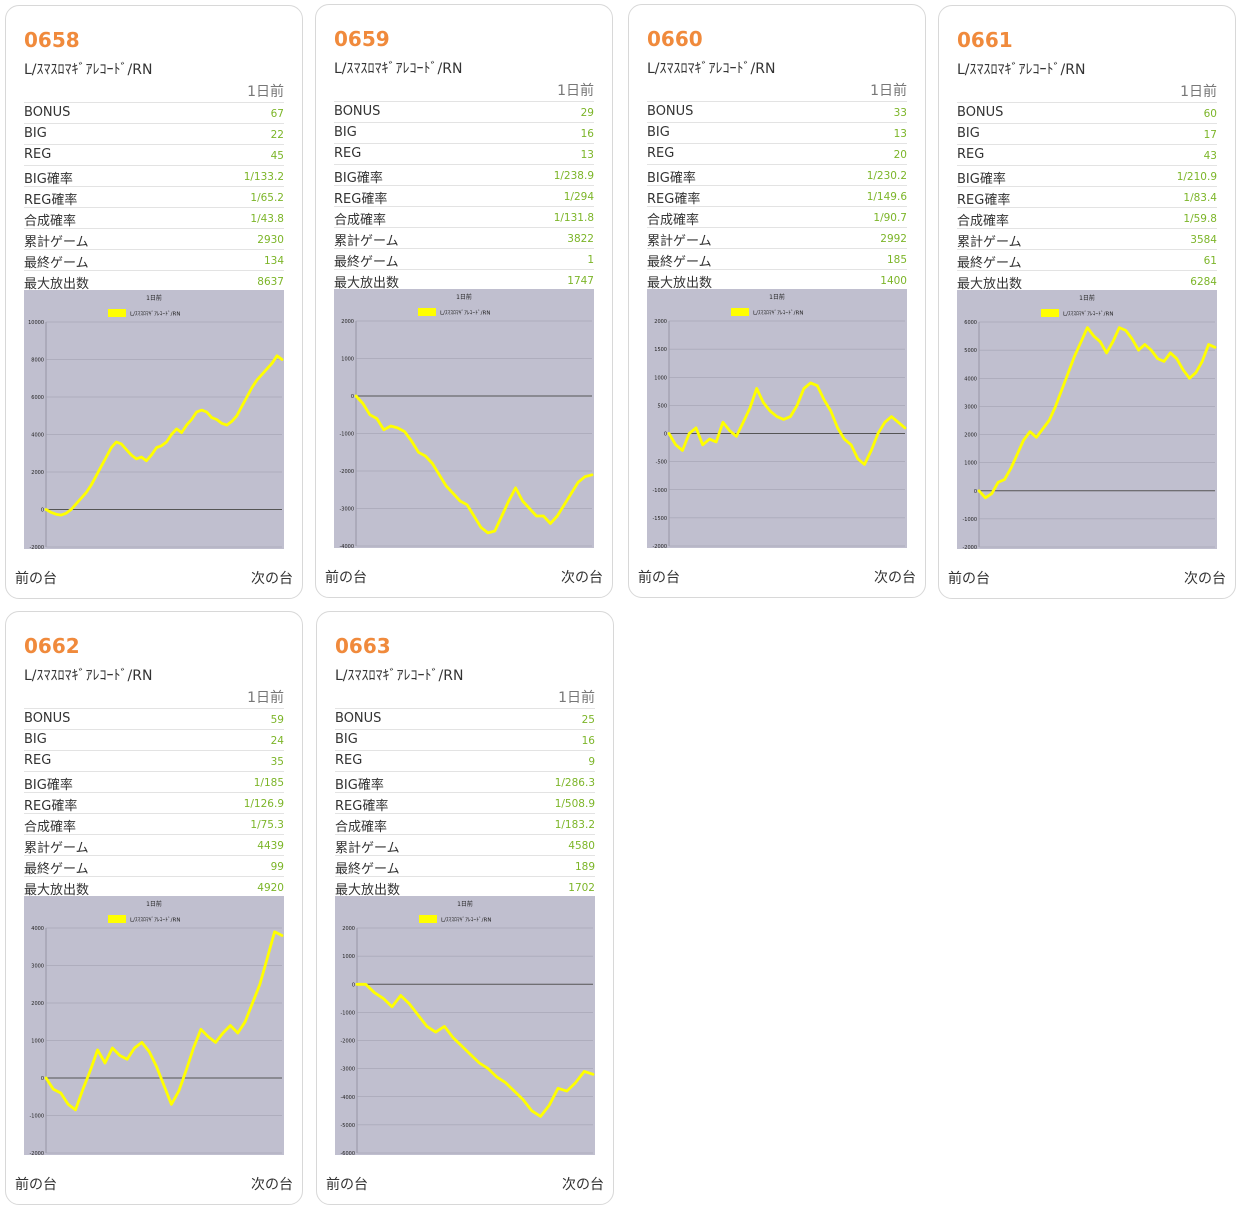 This screenshot has height=1211, width=1241. What do you see at coordinates (886, 176) in the screenshot?
I see `stat-value: 1/230.2` at bounding box center [886, 176].